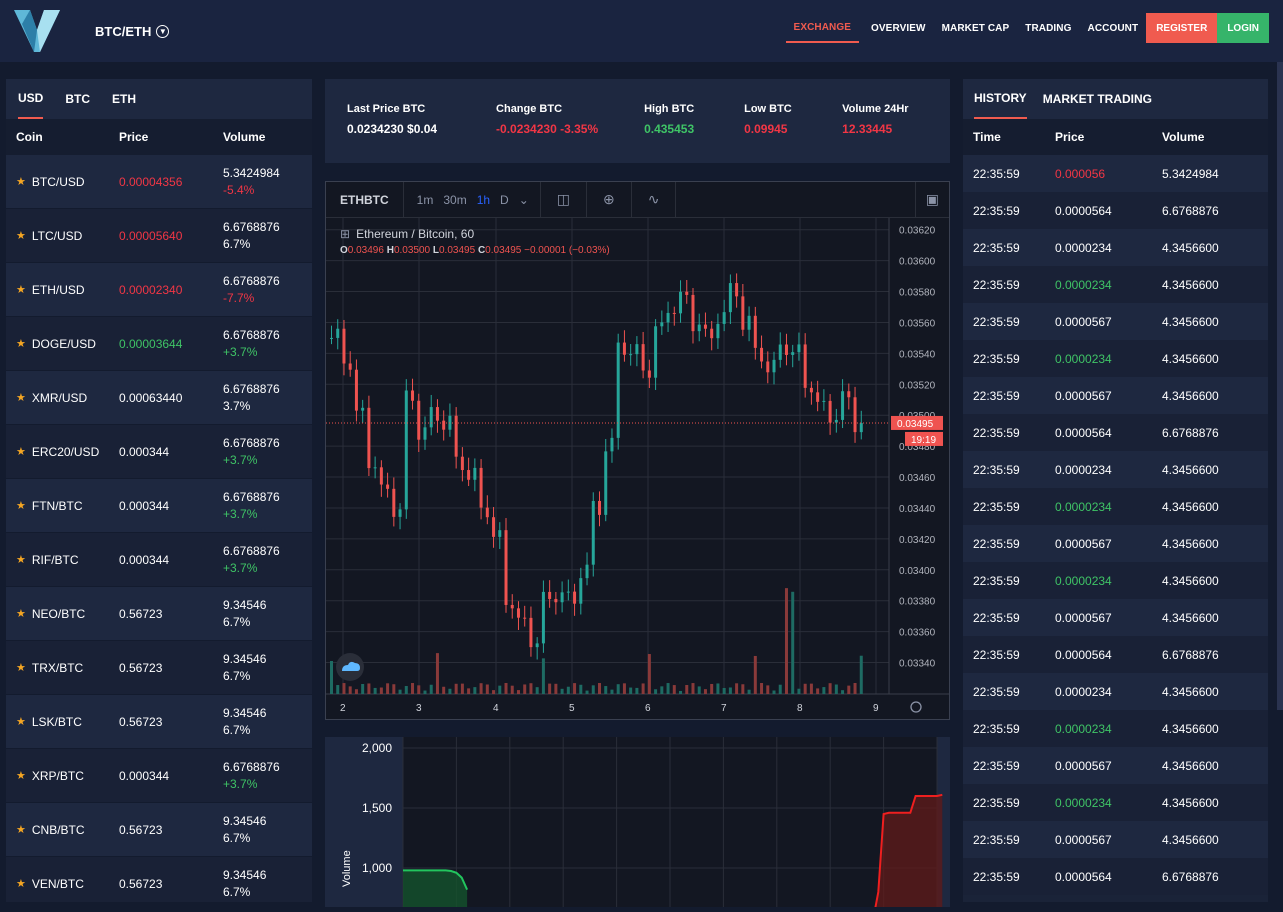  What do you see at coordinates (609, 199) in the screenshot?
I see `add-indicator-icon: ⊕` at bounding box center [609, 199].